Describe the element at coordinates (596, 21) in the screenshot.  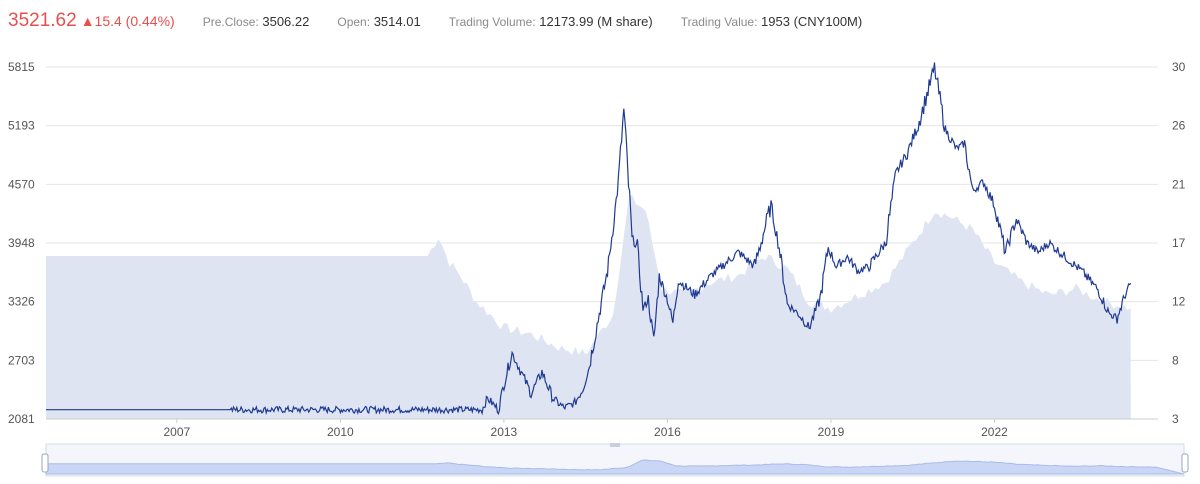
I see `stat-value: 12173.99 (M share)` at that location.